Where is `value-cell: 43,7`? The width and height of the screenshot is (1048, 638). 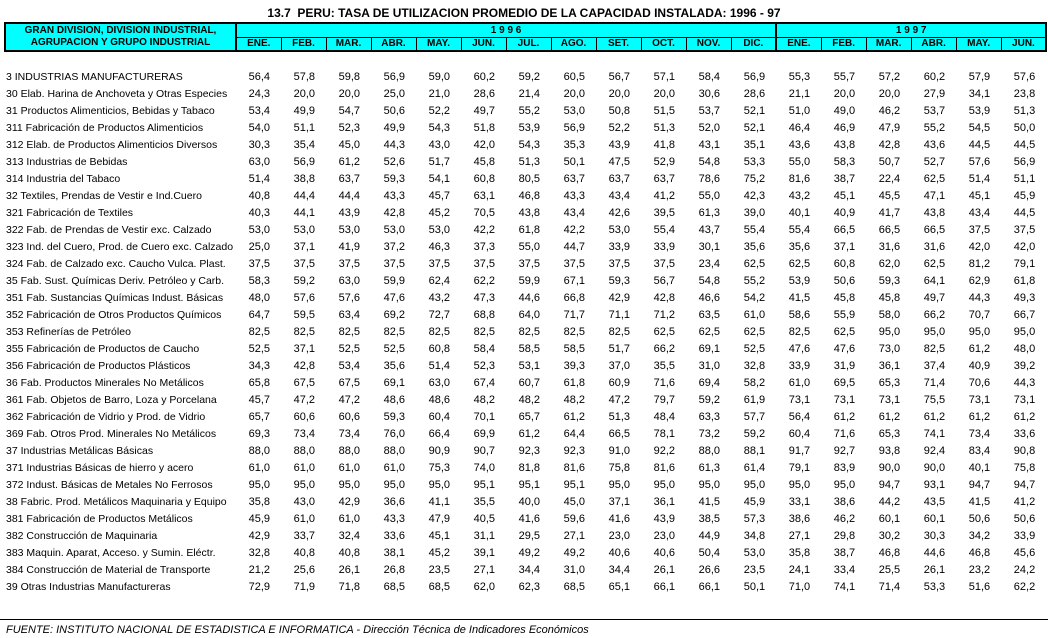 value-cell: 43,7 is located at coordinates (709, 230).